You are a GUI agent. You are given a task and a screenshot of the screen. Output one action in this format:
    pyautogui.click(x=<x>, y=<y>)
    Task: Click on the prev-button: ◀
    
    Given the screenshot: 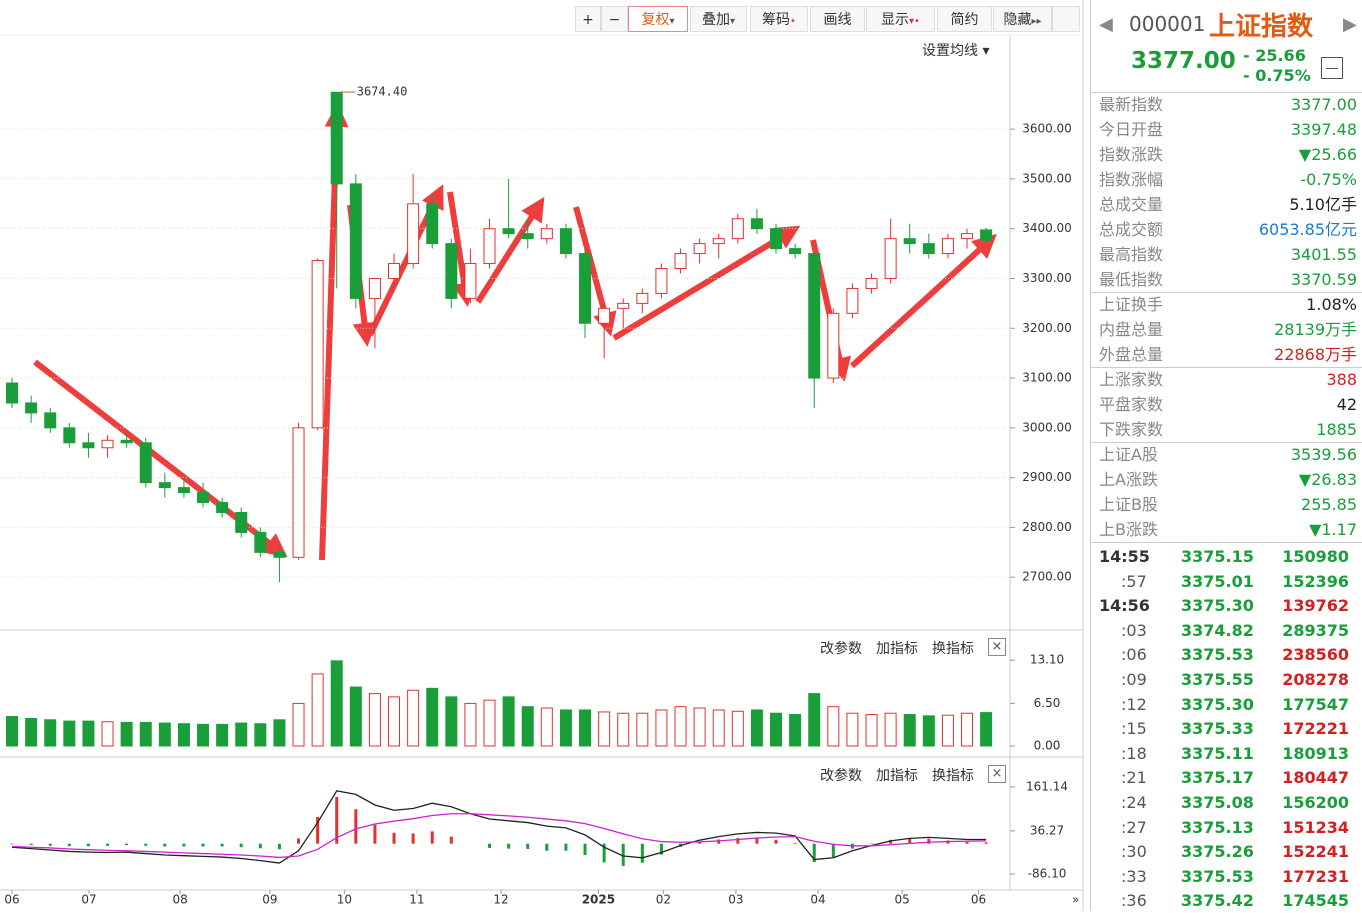 What is the action you would take?
    pyautogui.click(x=1106, y=24)
    